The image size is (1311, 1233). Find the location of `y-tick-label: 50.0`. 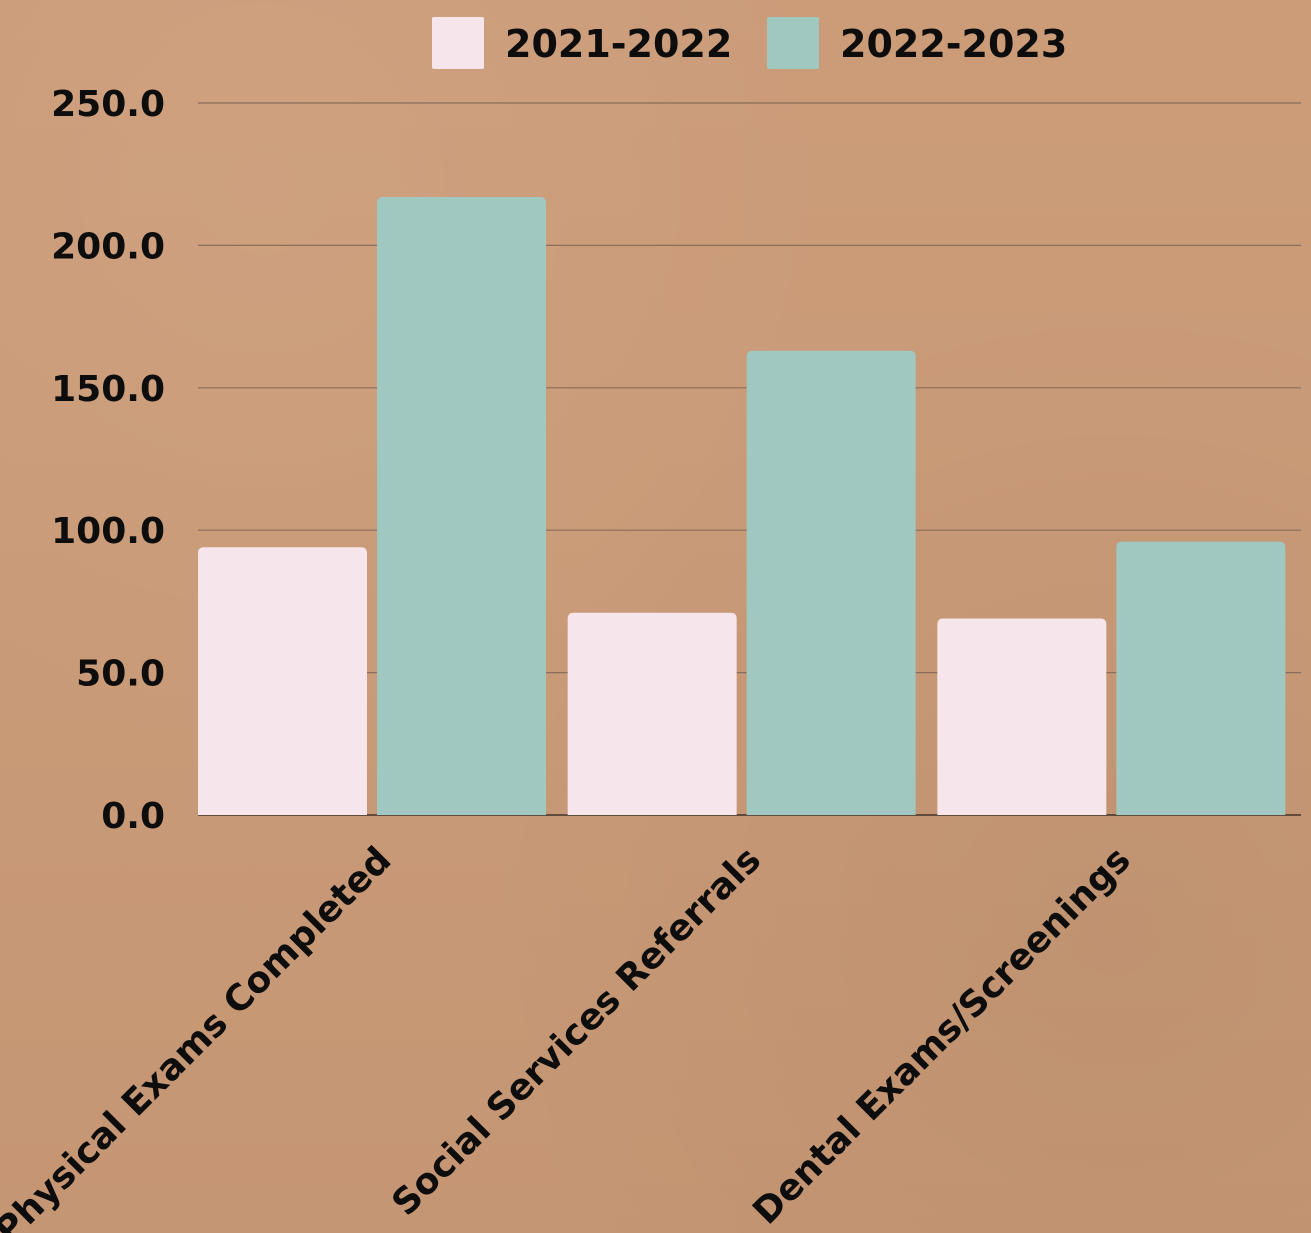

y-tick-label: 50.0 is located at coordinates (120, 674).